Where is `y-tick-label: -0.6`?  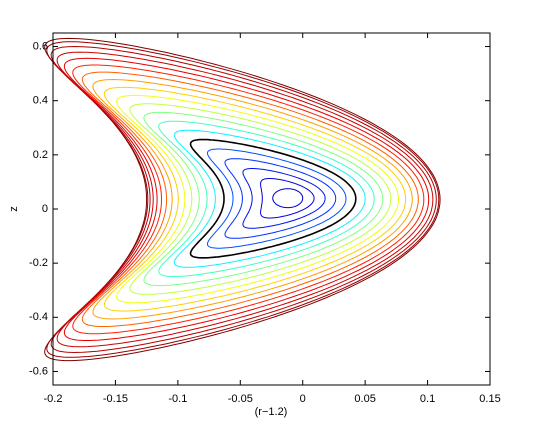
y-tick-label: -0.6 is located at coordinates (38, 371).